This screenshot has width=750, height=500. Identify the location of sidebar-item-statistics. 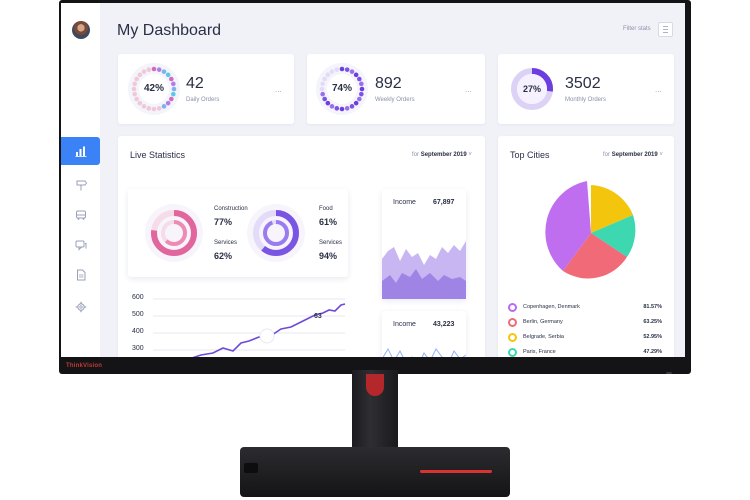
(80, 151).